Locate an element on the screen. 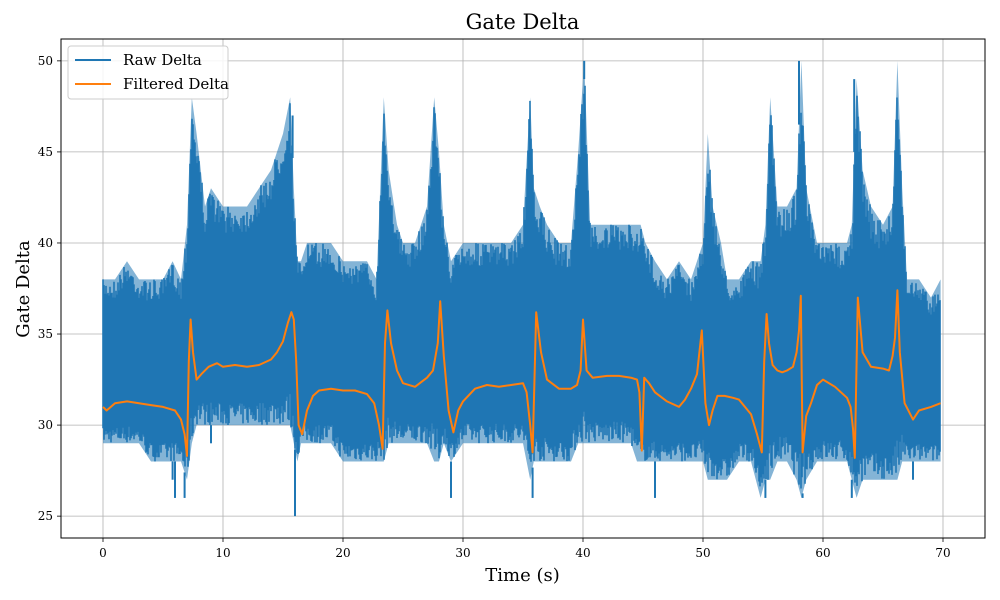 This screenshot has height=600, width=1000. y-tick-label: 30 is located at coordinates (45, 425).